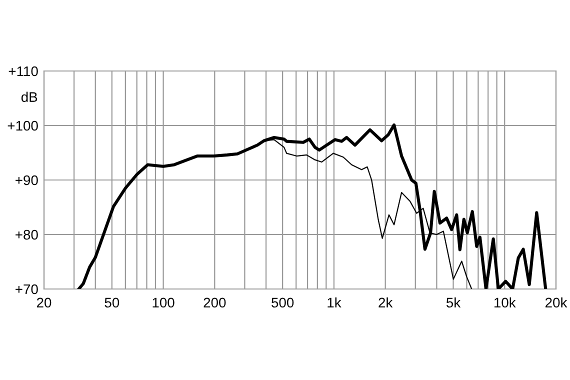 The image size is (570, 380). Describe the element at coordinates (27, 180) in the screenshot. I see `y-tick-label: +90` at that location.